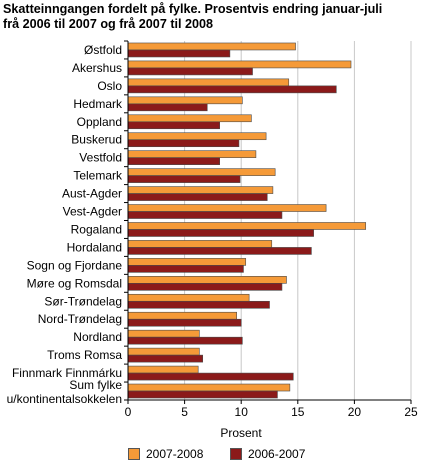  What do you see at coordinates (210, 376) in the screenshot?
I see `bar-2006-2007-finnmark-finnm-rku` at bounding box center [210, 376].